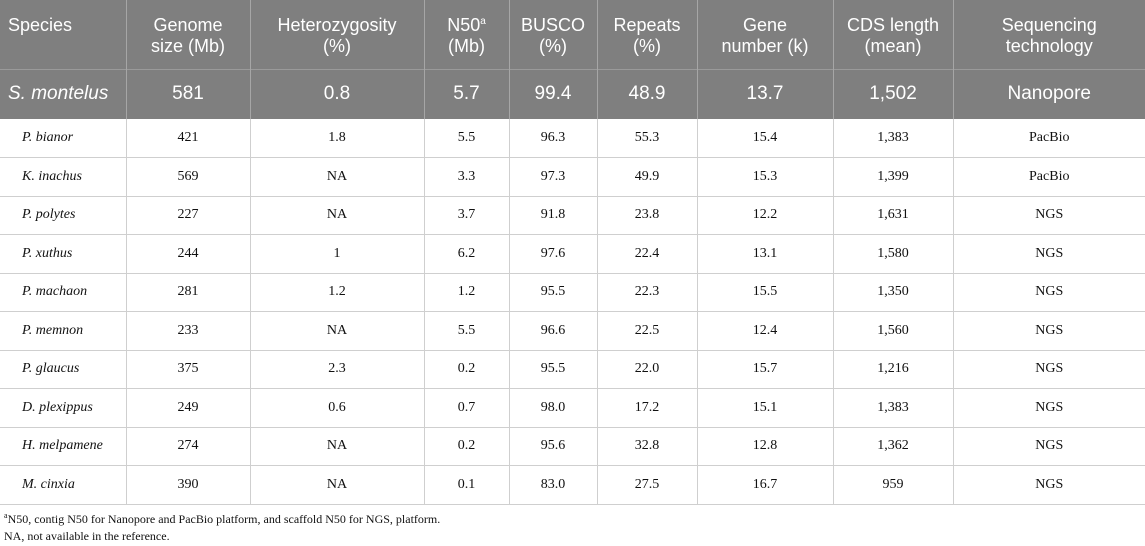 This screenshot has width=1145, height=546. I want to click on header-n50: N50a (Mb), so click(467, 34).